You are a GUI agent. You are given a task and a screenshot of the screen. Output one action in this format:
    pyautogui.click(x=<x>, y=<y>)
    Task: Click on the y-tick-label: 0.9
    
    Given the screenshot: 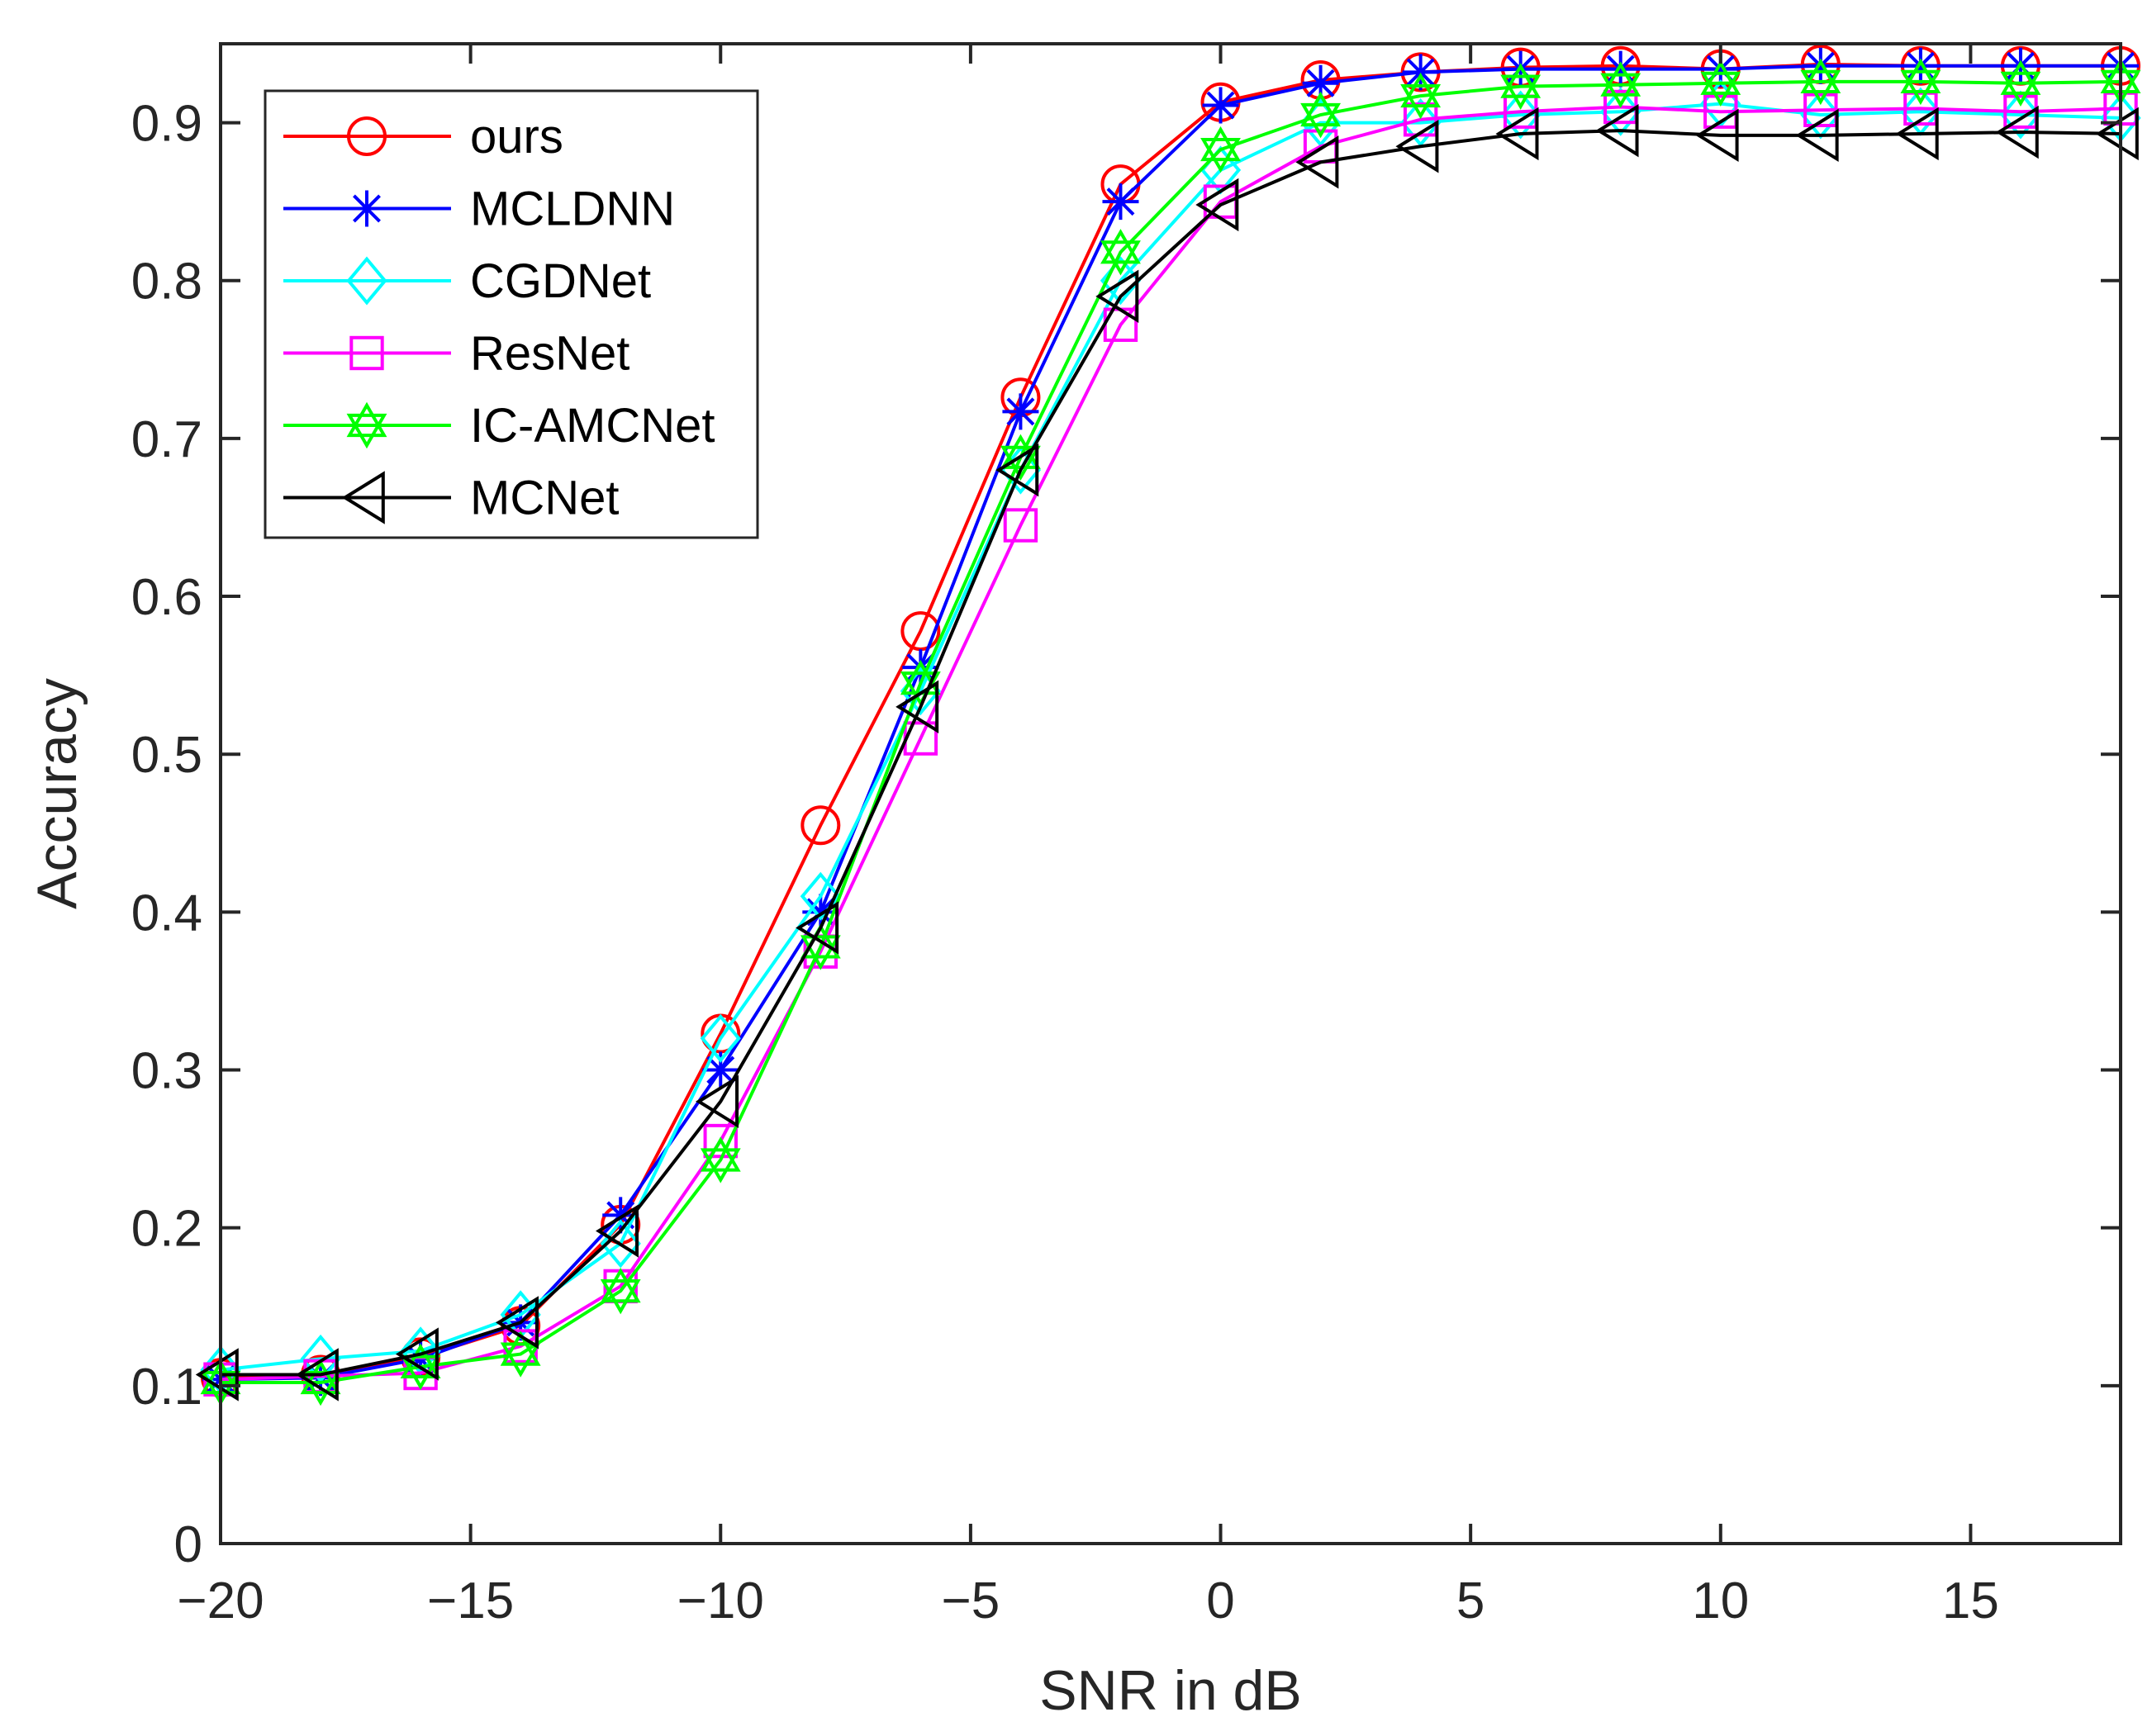 What is the action you would take?
    pyautogui.click(x=166, y=124)
    